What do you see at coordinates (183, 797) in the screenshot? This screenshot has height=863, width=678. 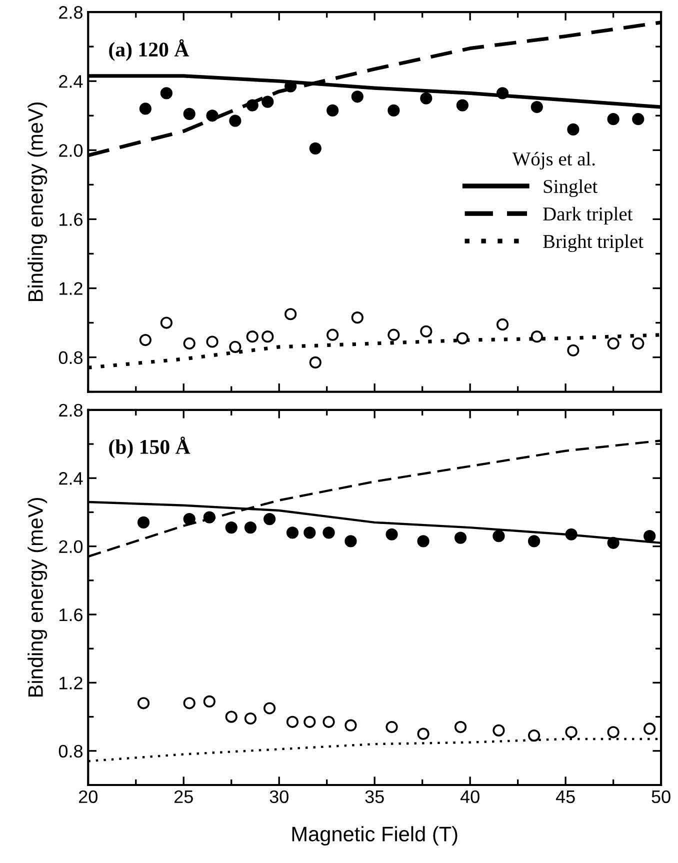 I see `x-tick-label: 25` at bounding box center [183, 797].